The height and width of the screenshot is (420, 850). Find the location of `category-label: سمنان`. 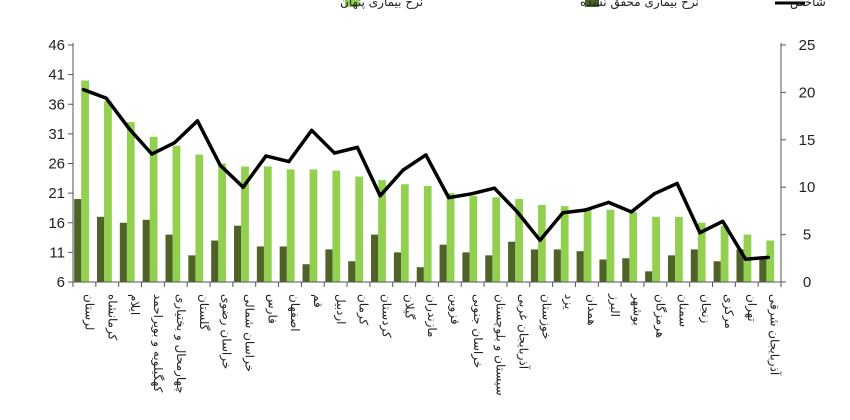

category-label: سمنان is located at coordinates (683, 310).